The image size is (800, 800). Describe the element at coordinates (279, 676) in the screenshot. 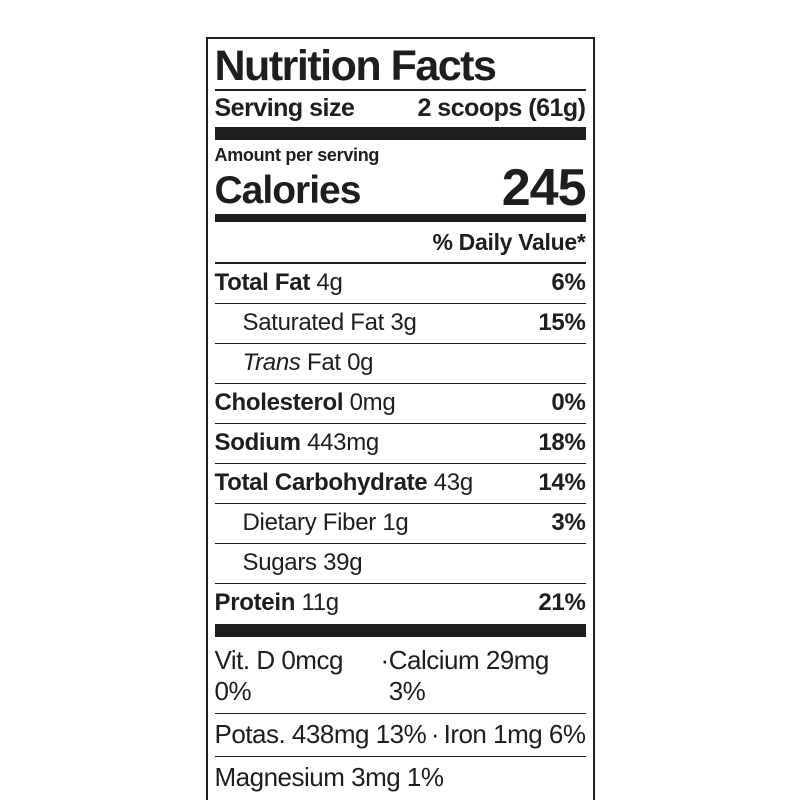

I see `micro-left: Vit. D 0mcg 0%` at that location.